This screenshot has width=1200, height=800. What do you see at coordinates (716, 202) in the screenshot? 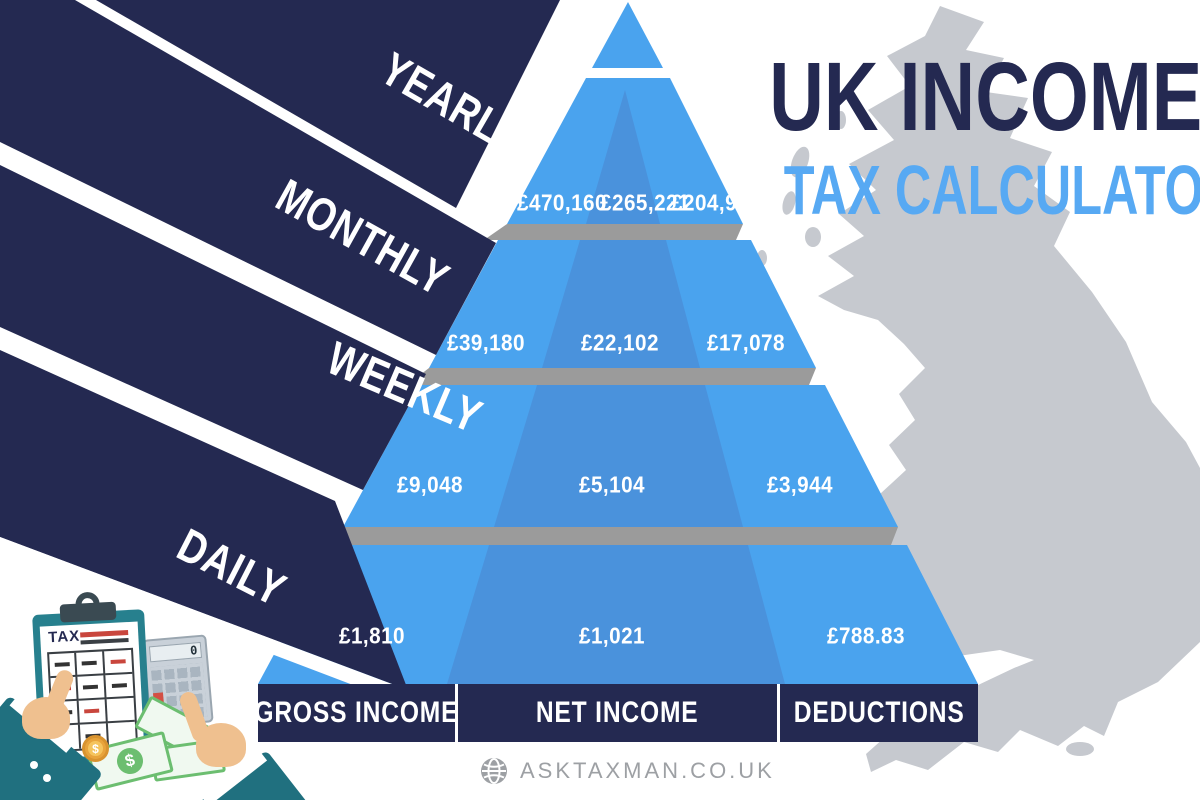
I see `value-yearly-deductions: £204,939` at bounding box center [716, 202].